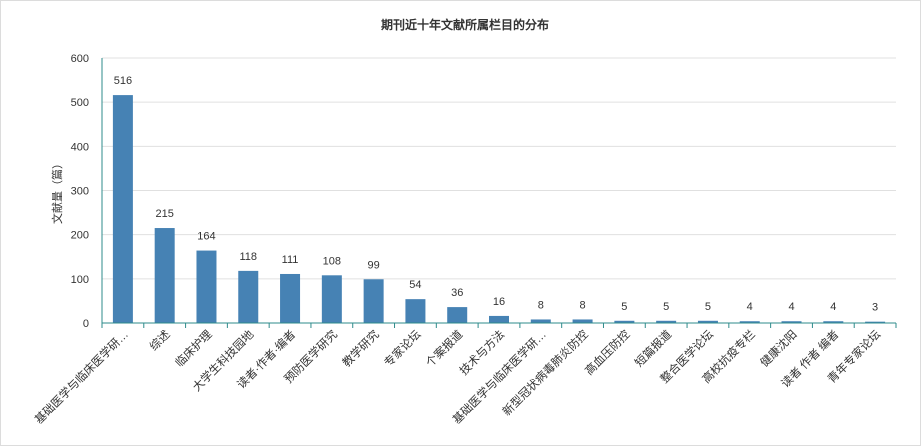  What do you see at coordinates (607, 352) in the screenshot?
I see `category-label: 高血压防控` at bounding box center [607, 352].